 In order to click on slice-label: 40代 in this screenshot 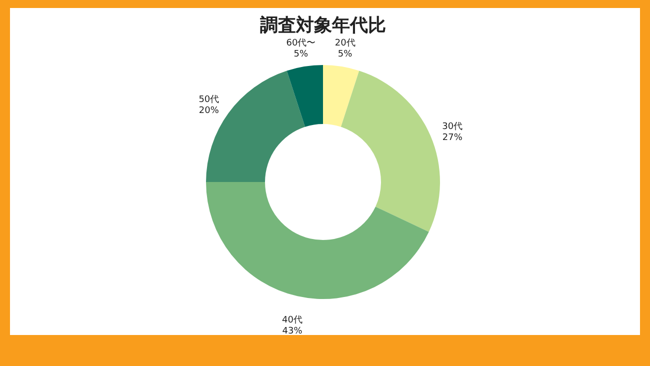, I will do `click(292, 320)`.